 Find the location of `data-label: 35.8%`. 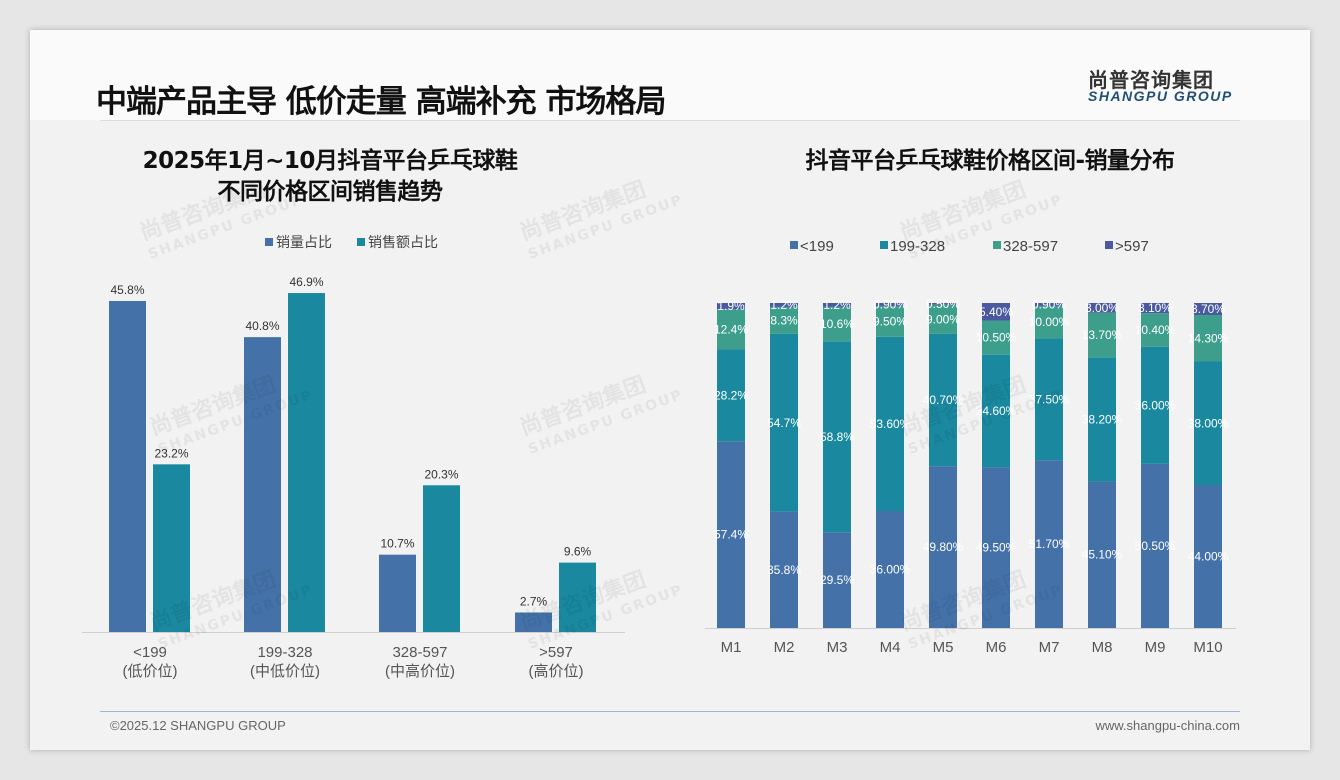

data-label: 35.8% is located at coordinates (784, 570).